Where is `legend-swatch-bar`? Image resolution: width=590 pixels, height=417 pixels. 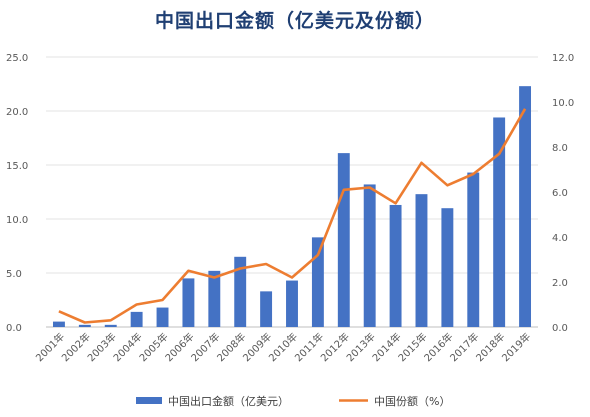 legend-swatch-bar is located at coordinates (149, 400).